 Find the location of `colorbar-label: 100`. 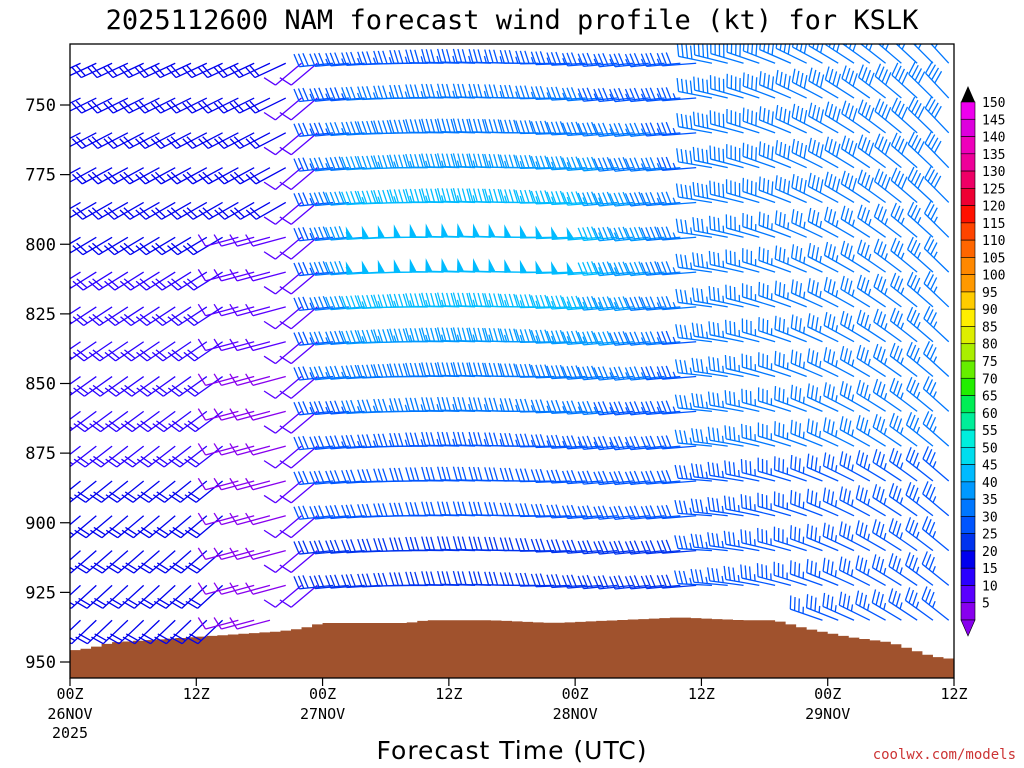

colorbar-label: 100 is located at coordinates (993, 276).